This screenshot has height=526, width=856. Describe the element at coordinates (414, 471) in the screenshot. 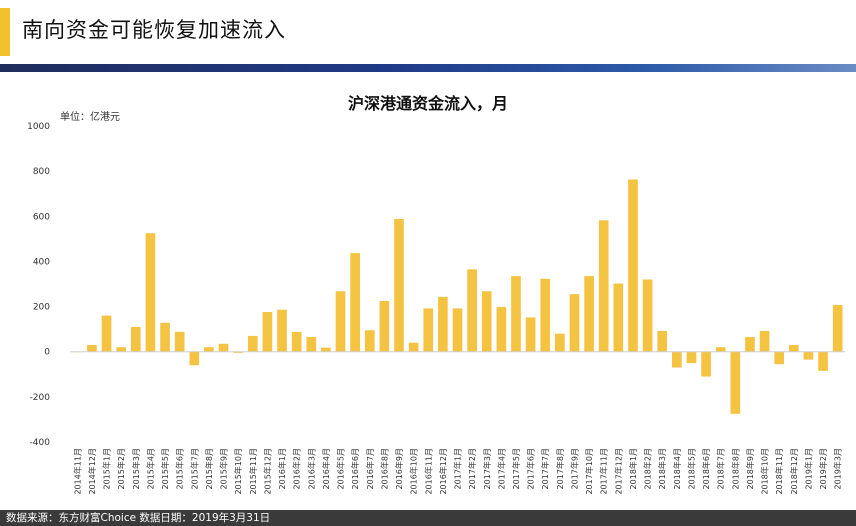

I see `x-tick-label: 2016年10月` at that location.